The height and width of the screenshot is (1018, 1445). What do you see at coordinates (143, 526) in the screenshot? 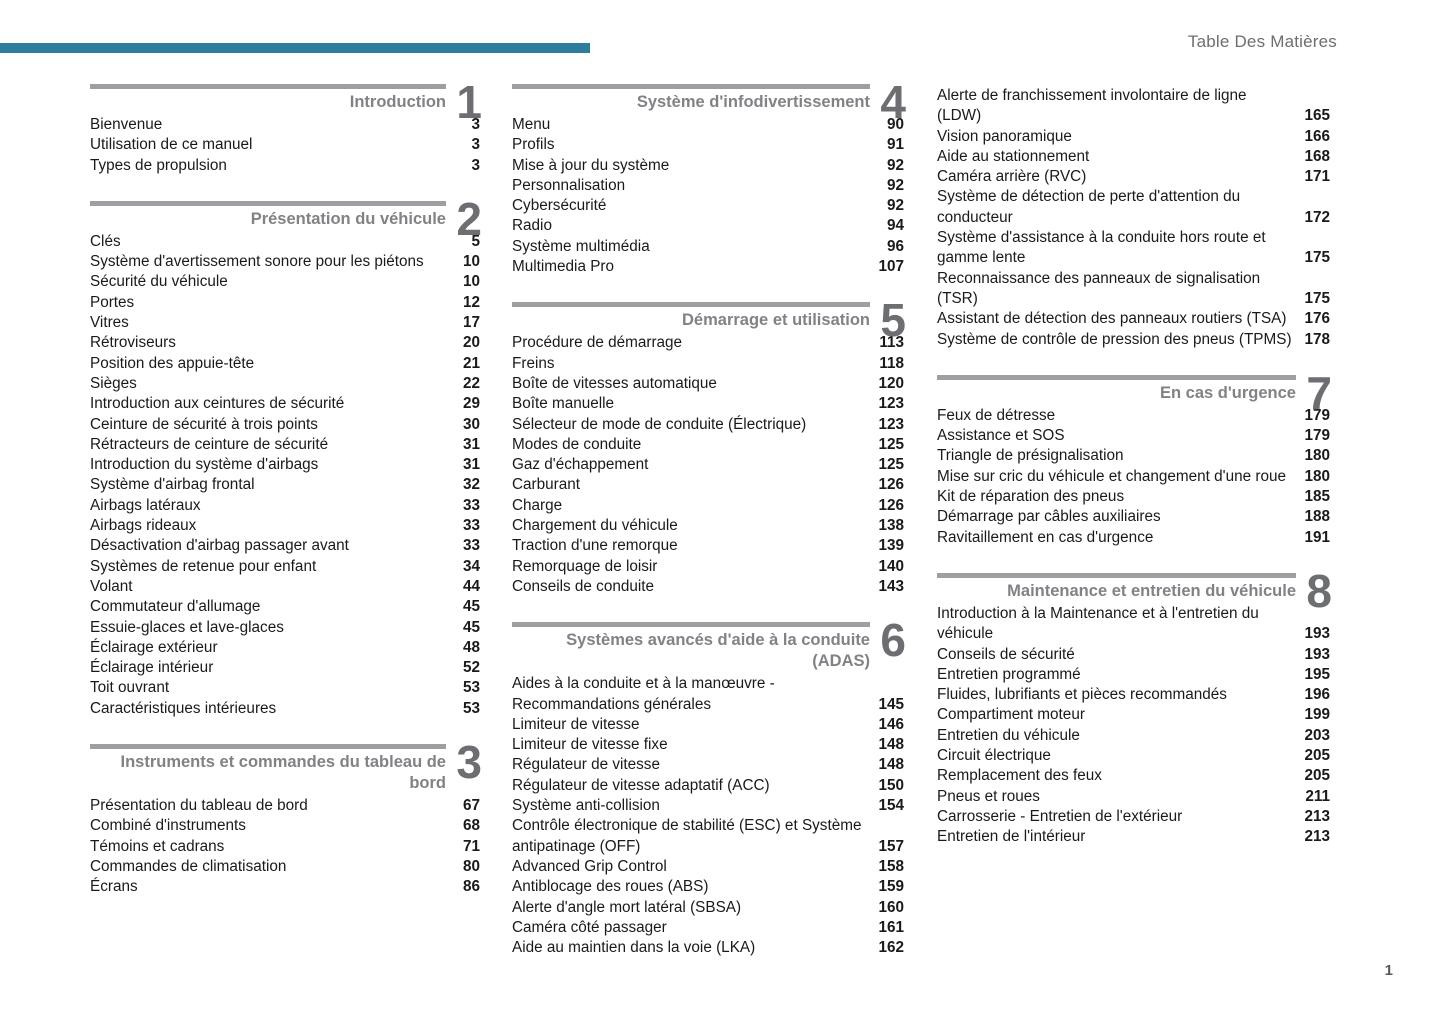
I see `toc-entry-label: Airbags rideaux` at bounding box center [143, 526].